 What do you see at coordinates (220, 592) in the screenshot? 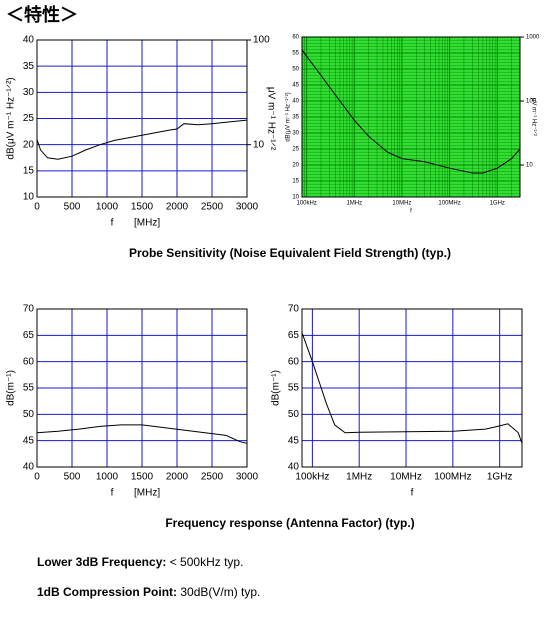
I see `spec-value: 30dB(V/m) typ.` at bounding box center [220, 592].